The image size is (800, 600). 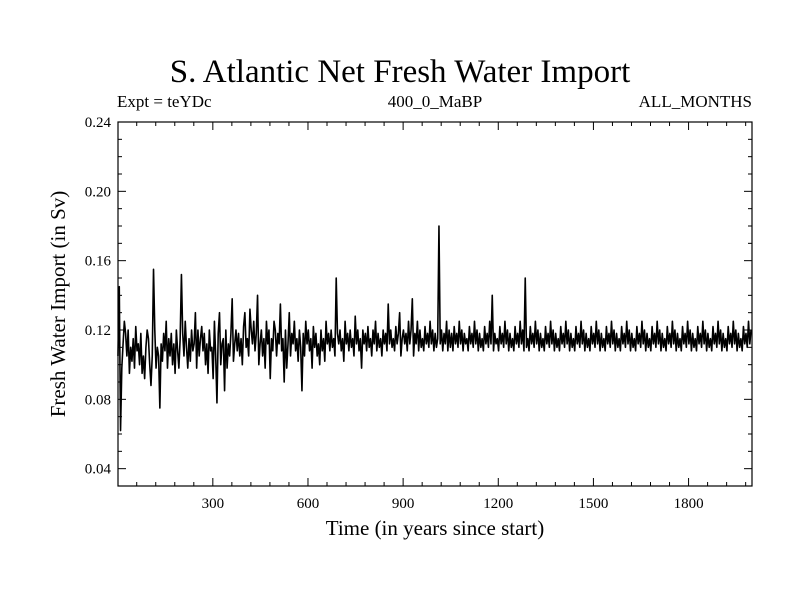 I want to click on x-tick-label: 1800, so click(x=689, y=504).